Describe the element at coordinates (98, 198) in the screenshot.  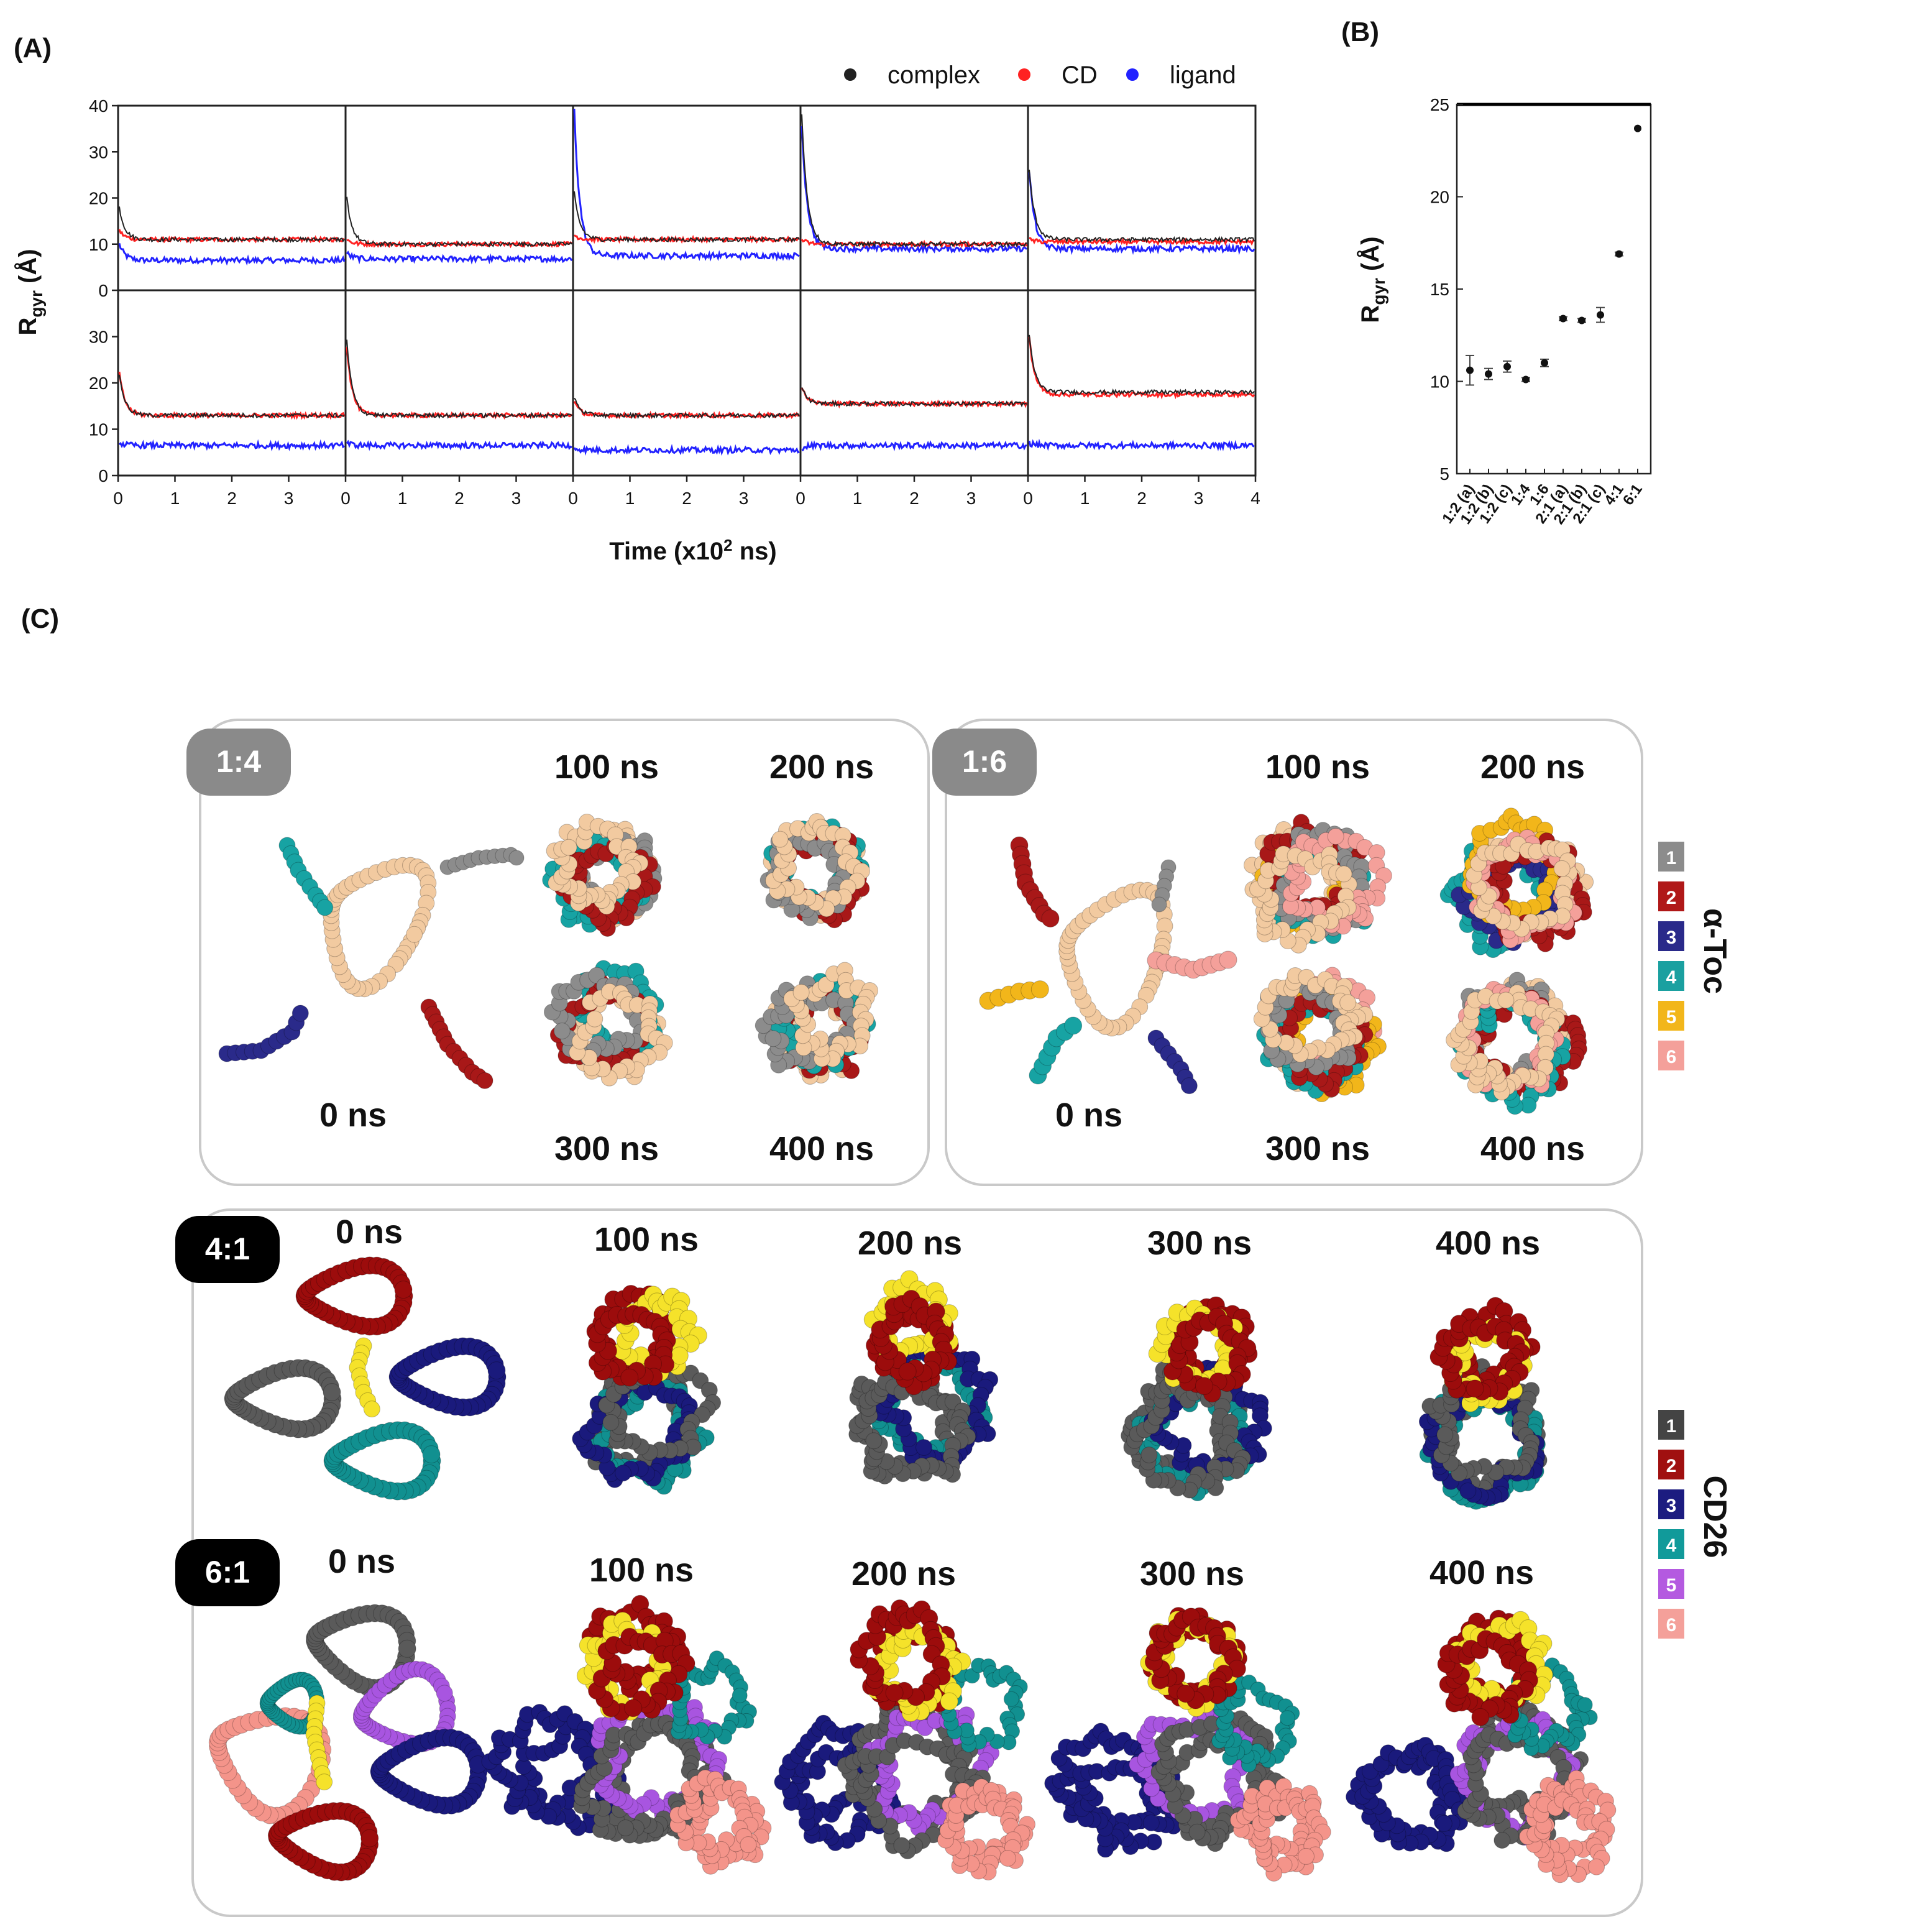
I see `chart-a-ytick-label: 20` at that location.